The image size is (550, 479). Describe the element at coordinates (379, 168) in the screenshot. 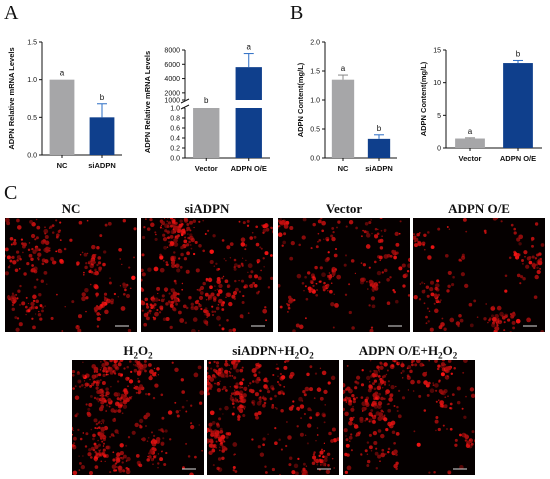

I see `chart2-category-label: siADPN` at that location.